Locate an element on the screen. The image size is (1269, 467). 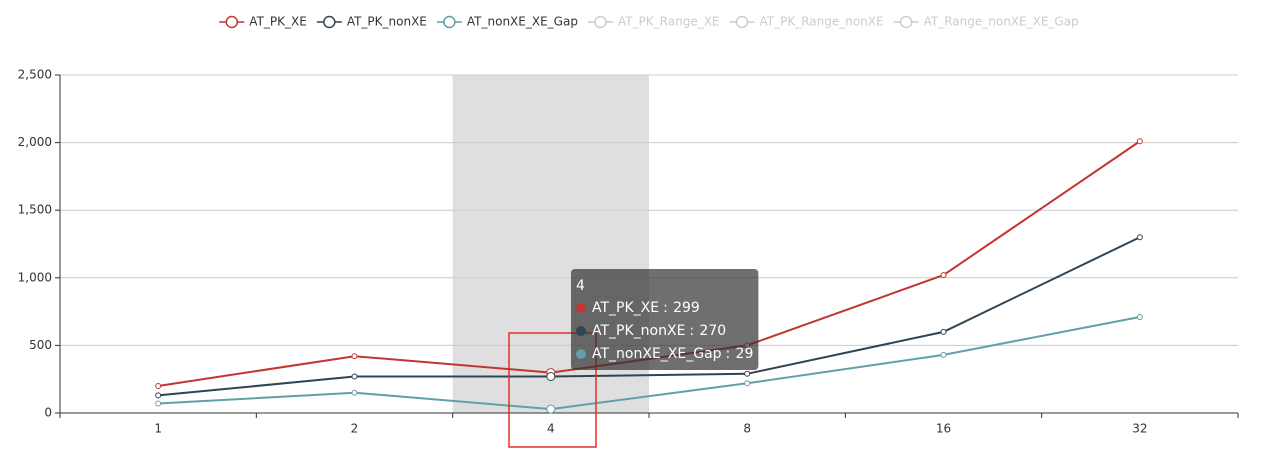
legend-label: AT_PK_Range_XE is located at coordinates (669, 22).